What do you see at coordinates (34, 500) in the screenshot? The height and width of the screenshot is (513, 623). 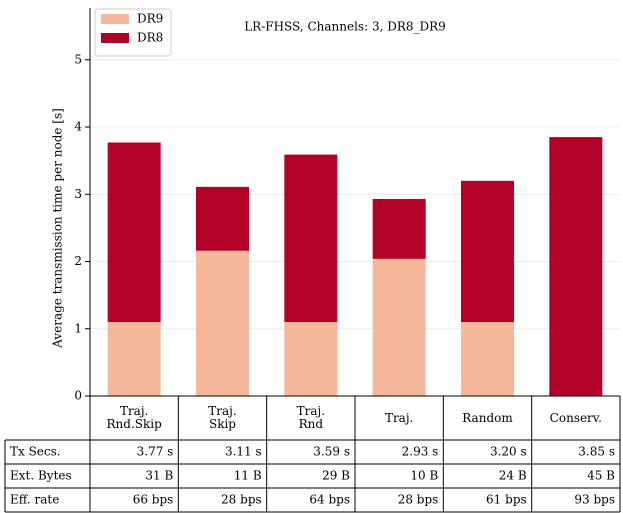 I see `table-row-label: Eff. rate` at bounding box center [34, 500].